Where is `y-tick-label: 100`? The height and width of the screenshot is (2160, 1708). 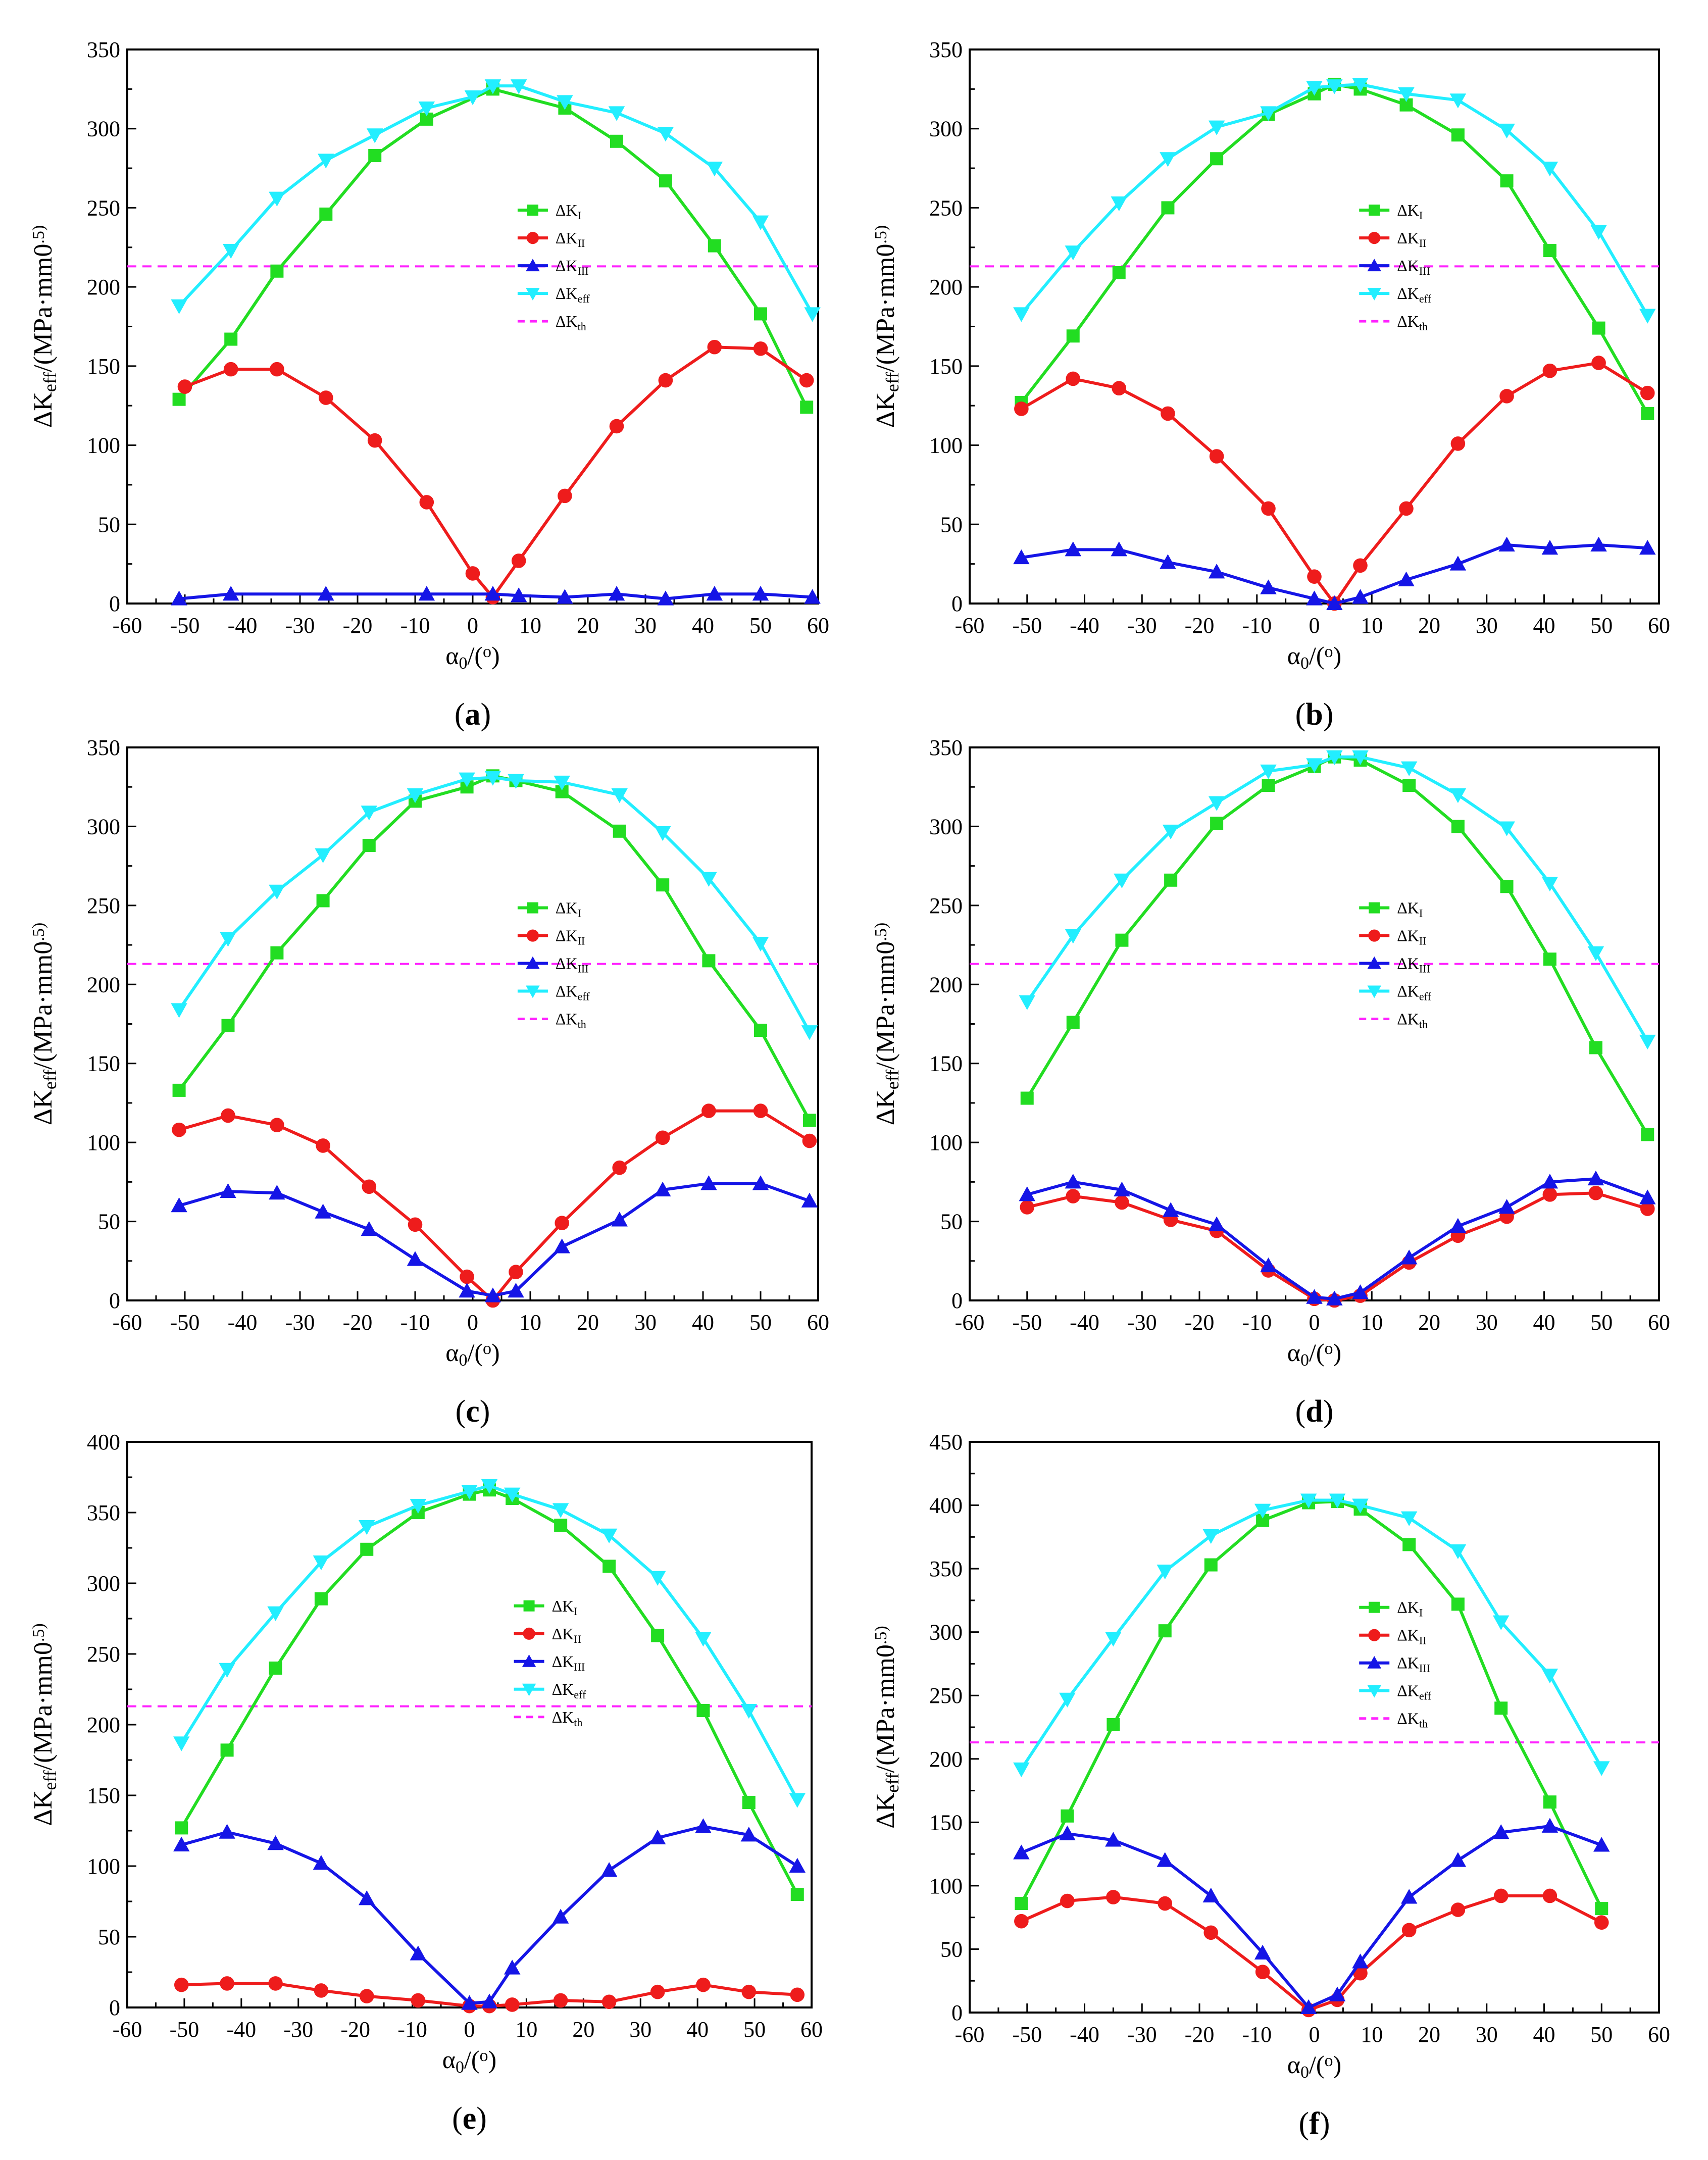
y-tick-label: 100 is located at coordinates (946, 445).